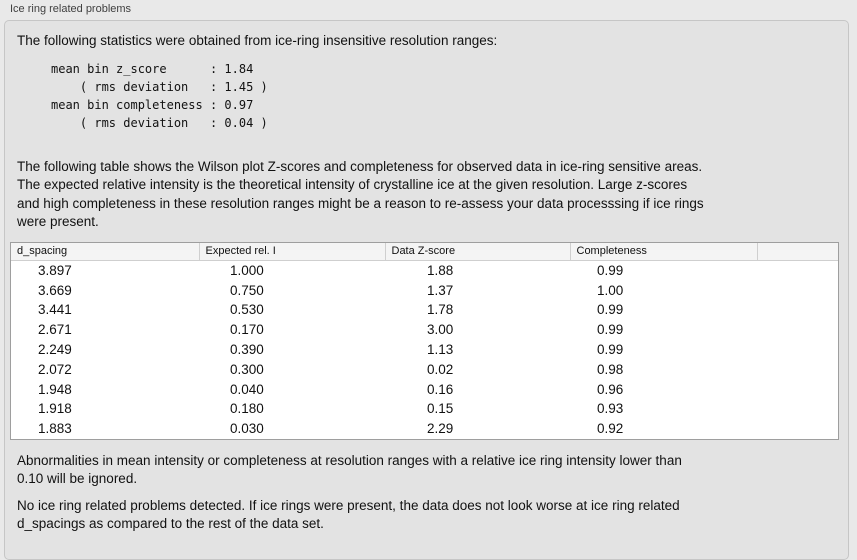  I want to click on table-cell: 2.249, so click(55, 350).